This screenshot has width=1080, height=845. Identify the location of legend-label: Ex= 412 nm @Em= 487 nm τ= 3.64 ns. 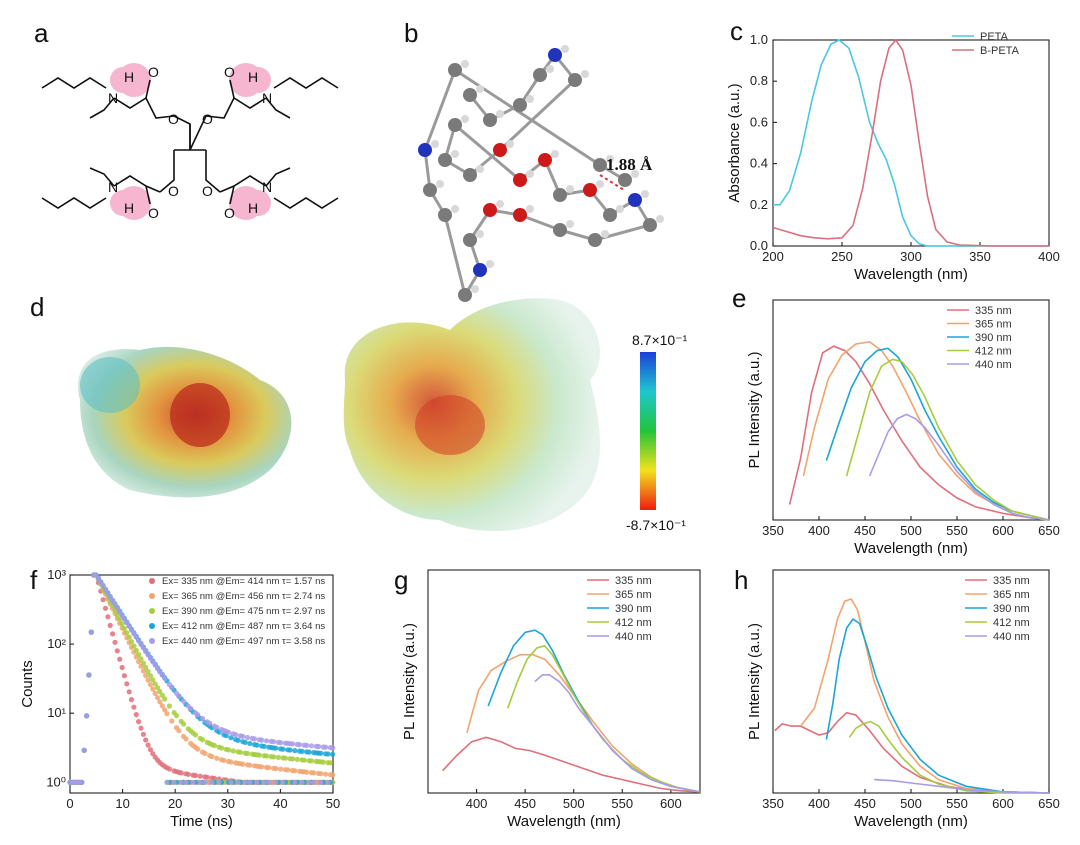
(243, 626).